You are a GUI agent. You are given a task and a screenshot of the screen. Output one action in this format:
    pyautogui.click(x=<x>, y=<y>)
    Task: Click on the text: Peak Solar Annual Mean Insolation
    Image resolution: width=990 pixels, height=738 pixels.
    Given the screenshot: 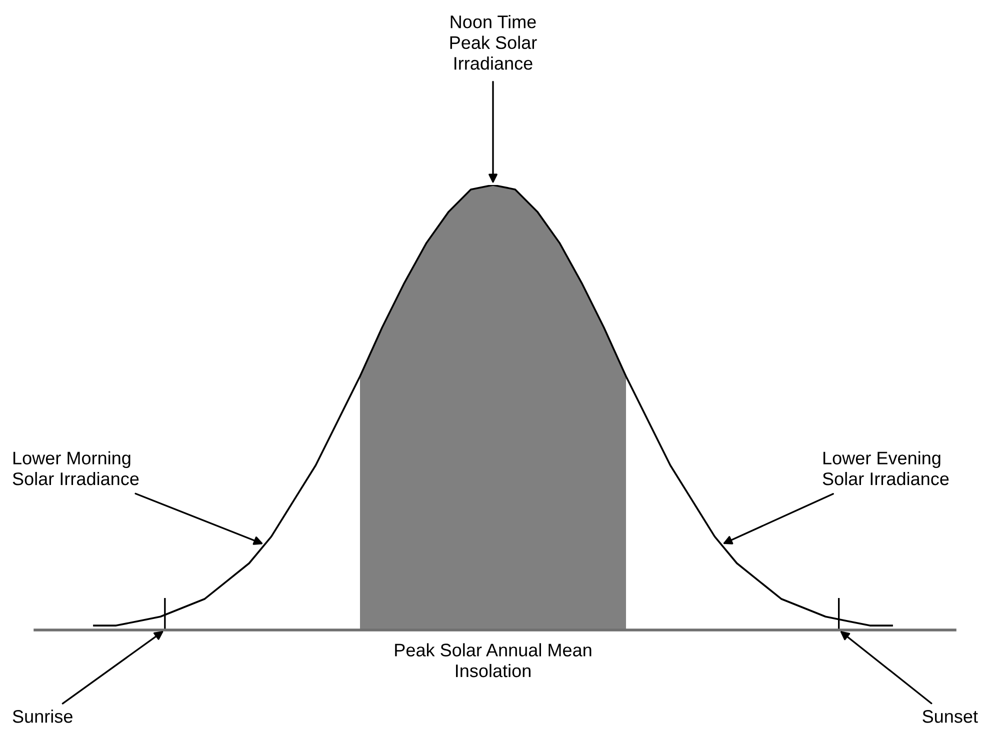 What is the action you would take?
    pyautogui.click(x=493, y=660)
    